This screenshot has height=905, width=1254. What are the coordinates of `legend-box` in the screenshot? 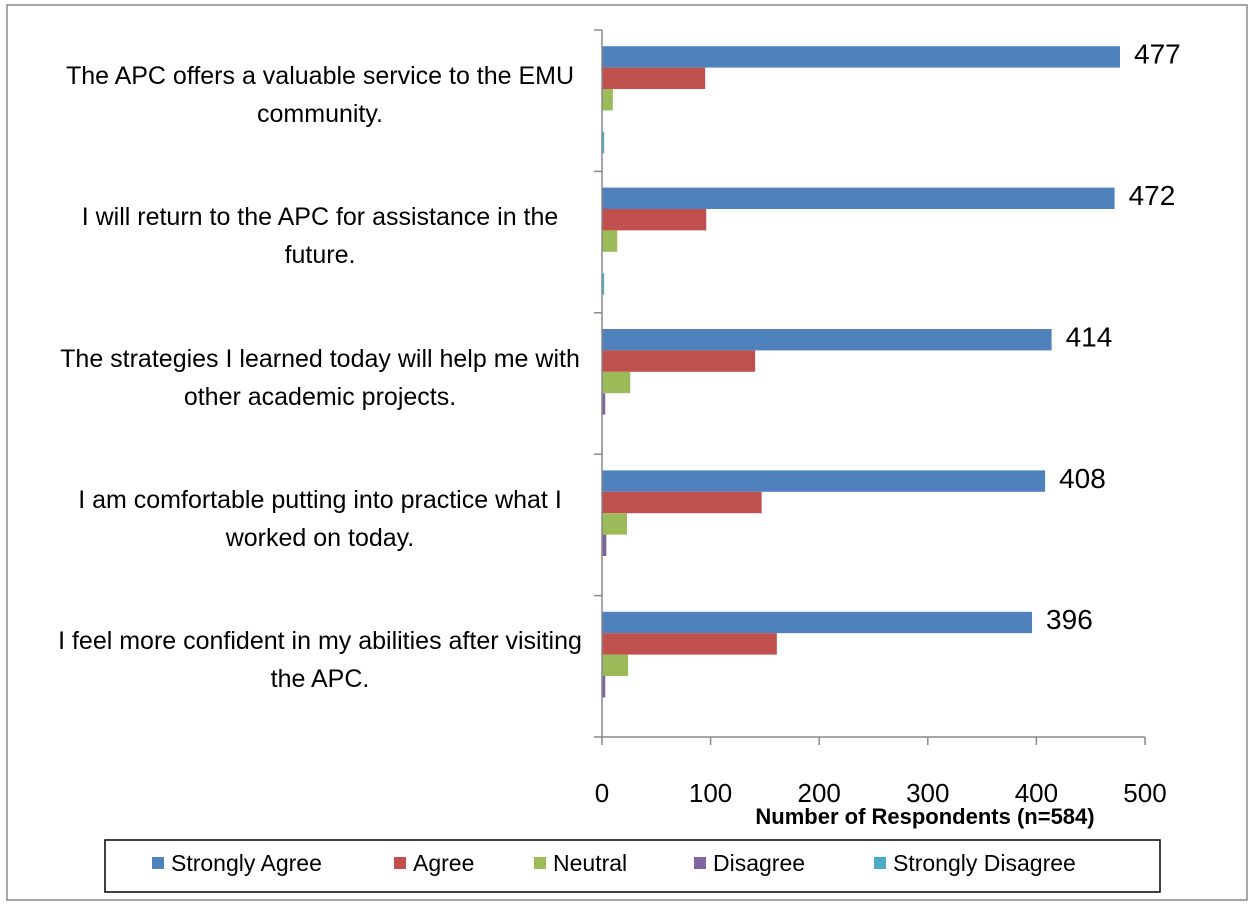 It's located at (632, 866).